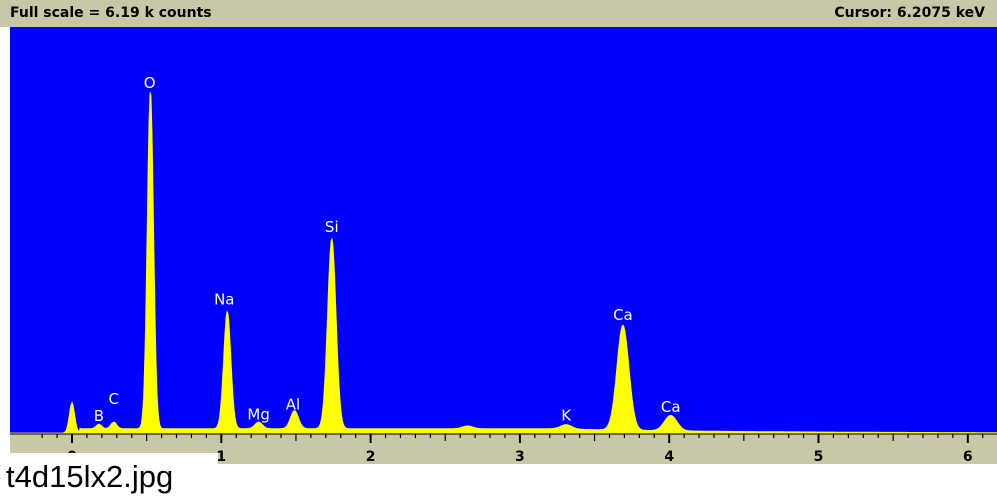 This screenshot has width=997, height=501. What do you see at coordinates (293, 404) in the screenshot?
I see `peak-label-al-5: Al` at bounding box center [293, 404].